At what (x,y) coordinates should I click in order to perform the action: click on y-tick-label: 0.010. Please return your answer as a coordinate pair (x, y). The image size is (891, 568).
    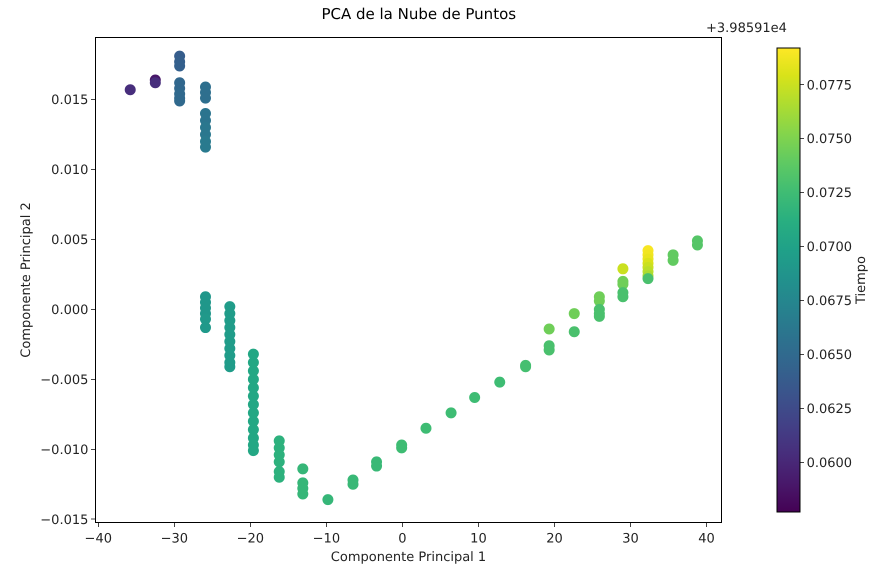
    Looking at the image, I should click on (69, 170).